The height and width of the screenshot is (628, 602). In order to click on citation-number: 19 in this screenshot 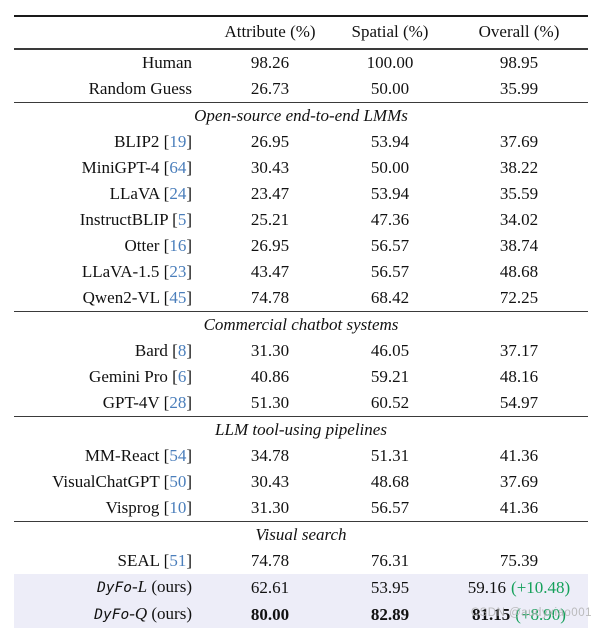, I will do `click(178, 141)`.